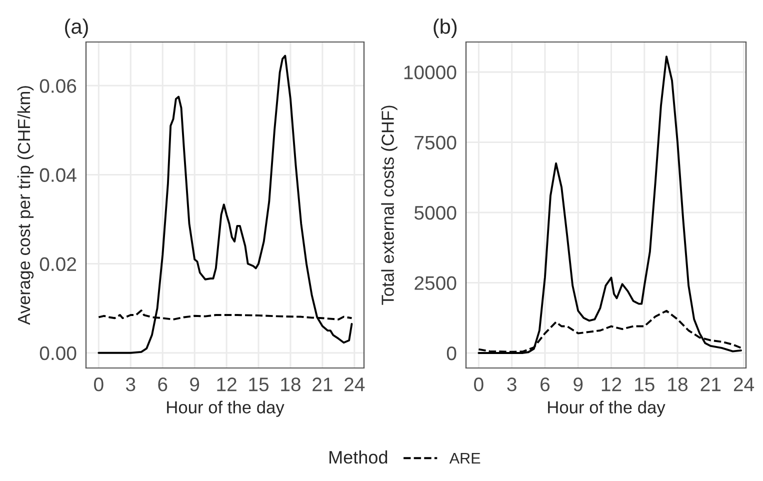 This screenshot has width=763, height=481. Describe the element at coordinates (435, 143) in the screenshot. I see `y-tick-label: 7500` at that location.